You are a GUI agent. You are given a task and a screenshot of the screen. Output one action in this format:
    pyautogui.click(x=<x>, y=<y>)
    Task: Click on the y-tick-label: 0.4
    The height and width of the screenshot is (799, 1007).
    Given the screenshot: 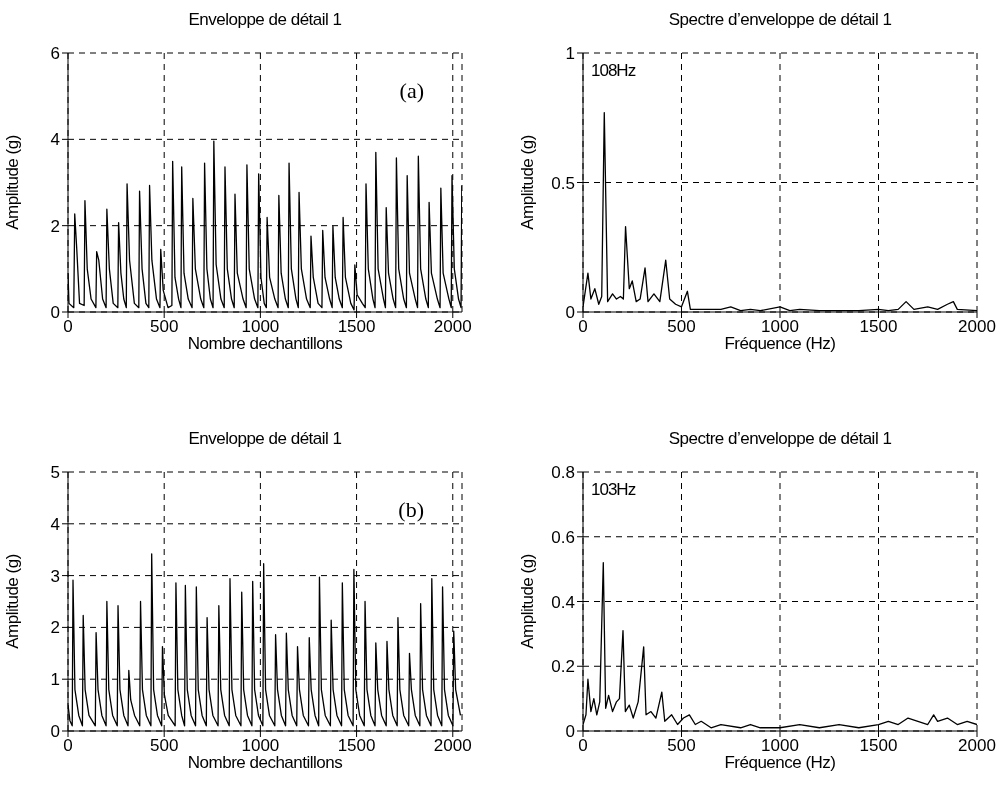 What is the action you would take?
    pyautogui.click(x=563, y=602)
    